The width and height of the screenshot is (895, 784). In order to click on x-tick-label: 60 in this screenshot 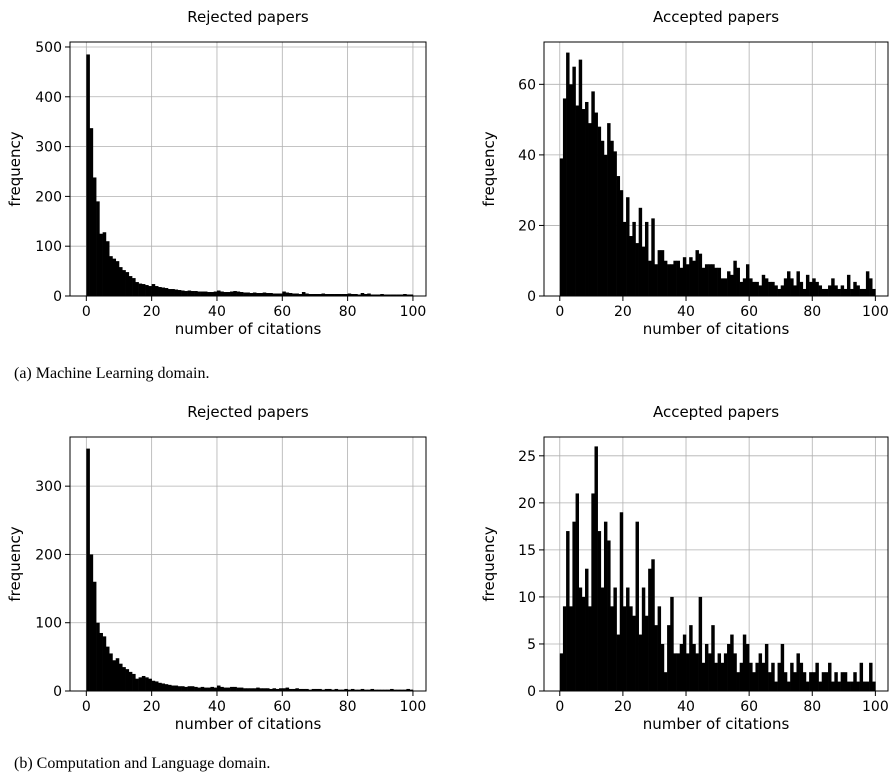, I will do `click(282, 707)`.